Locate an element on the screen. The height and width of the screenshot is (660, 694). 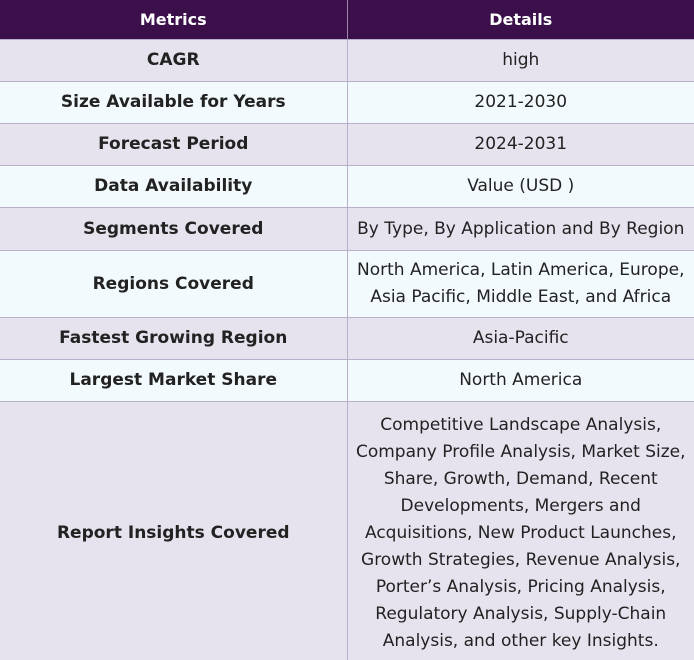
table-row: Data Availability Value (USD ) is located at coordinates (347, 187).